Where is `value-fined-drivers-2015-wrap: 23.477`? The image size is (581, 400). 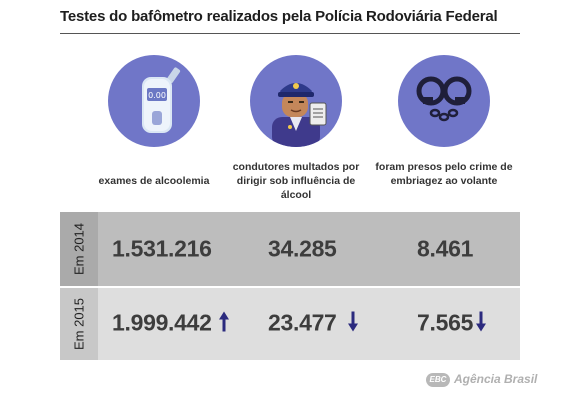
value-fined-drivers-2015-wrap: 23.477 is located at coordinates (313, 324).